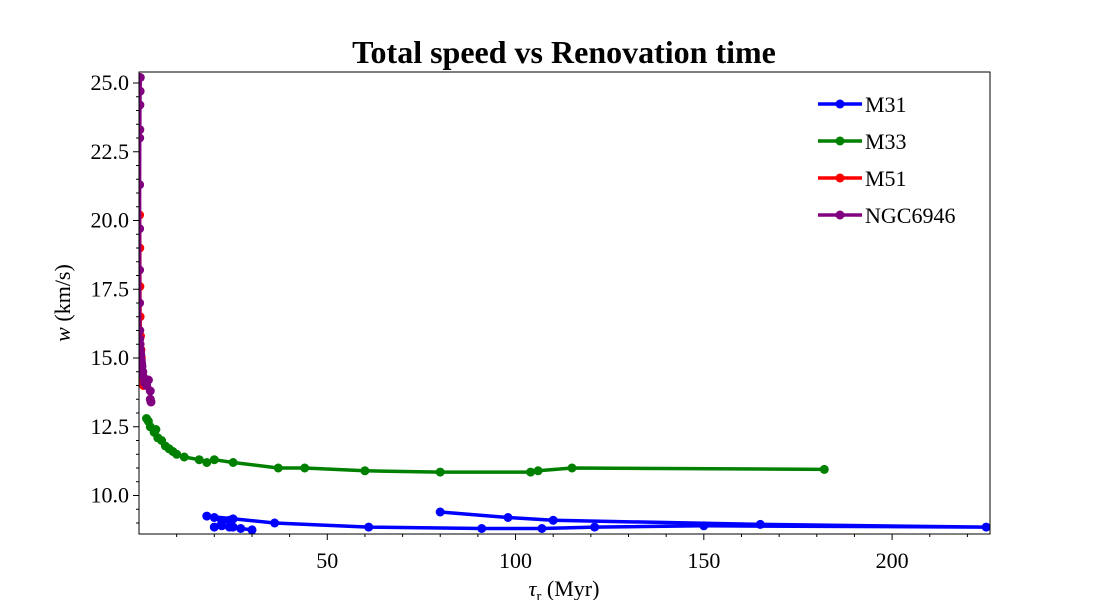 Image resolution: width=1100 pixels, height=600 pixels. I want to click on y-axis-label: w (km/s), so click(62, 303).